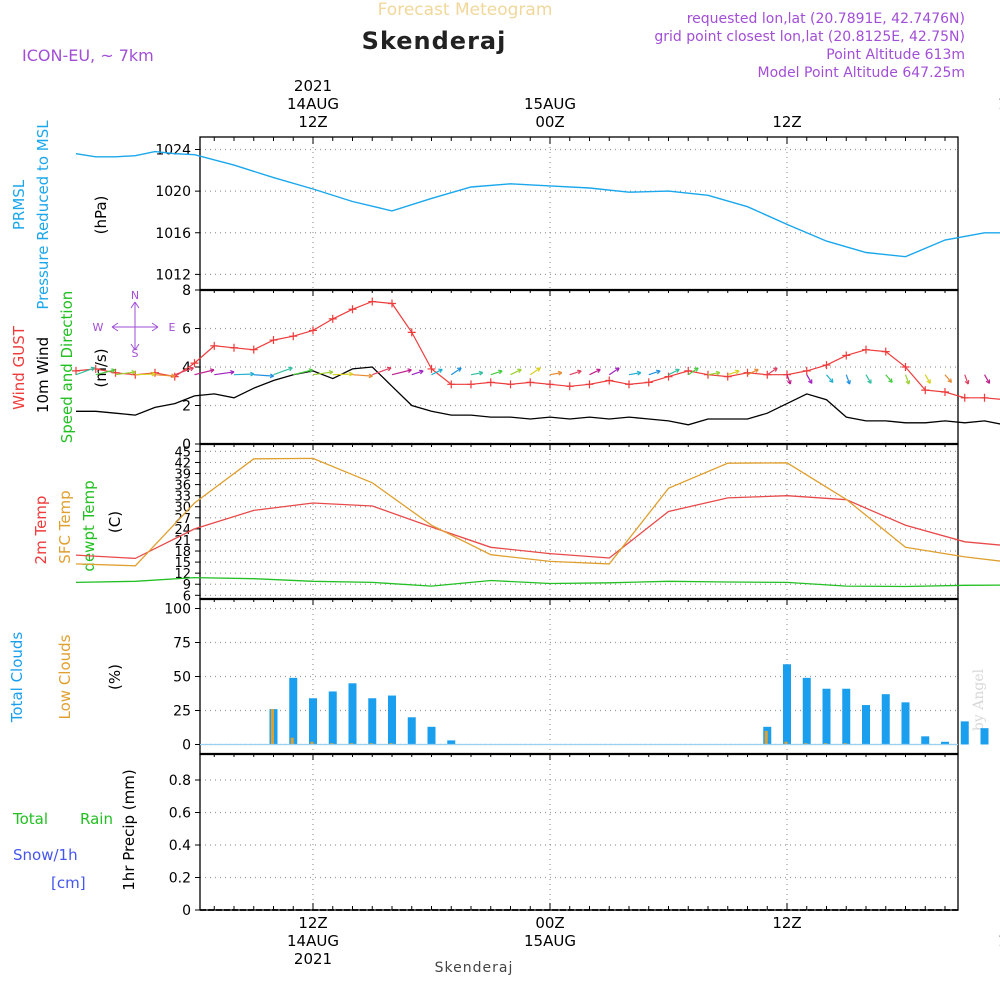  What do you see at coordinates (313, 941) in the screenshot?
I see `bottom-axis-date: 14AUG` at bounding box center [313, 941].